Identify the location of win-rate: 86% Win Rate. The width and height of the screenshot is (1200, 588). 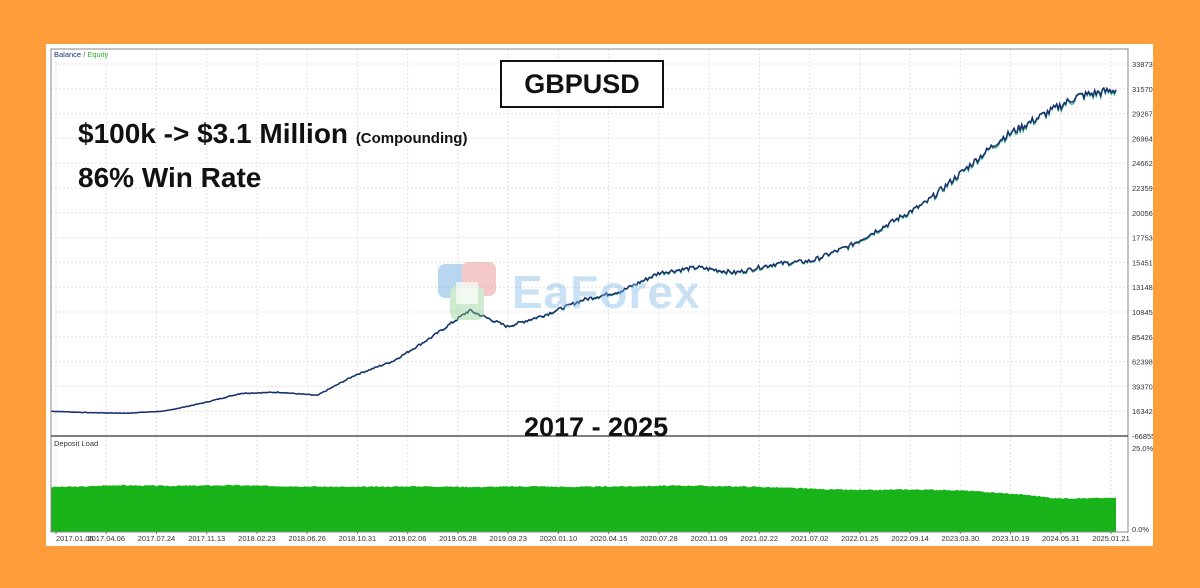
(170, 177).